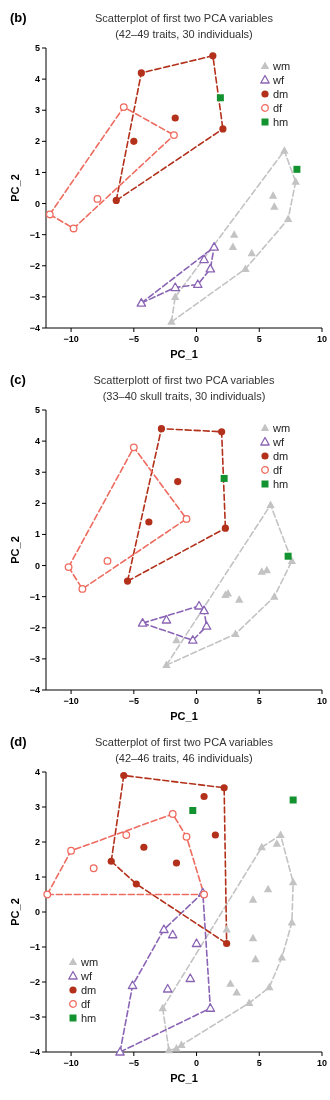 This screenshot has height=1100, width=330. I want to click on chart-subtitle: (33–40 skull traits, 30 individuals), so click(184, 396).